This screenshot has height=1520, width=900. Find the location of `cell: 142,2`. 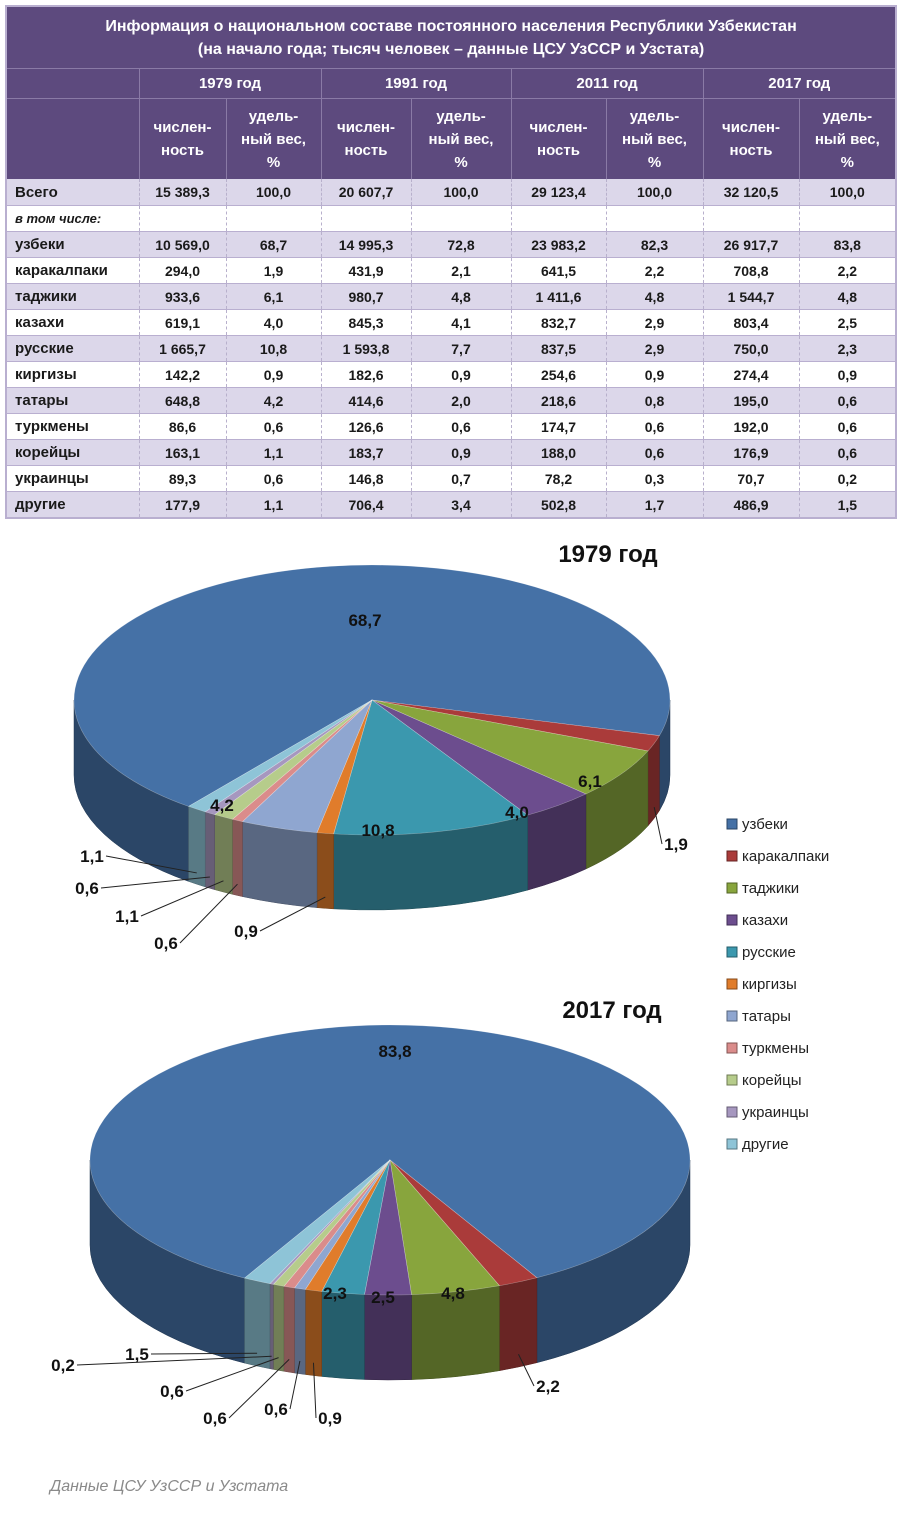

cell: 142,2 is located at coordinates (182, 374).